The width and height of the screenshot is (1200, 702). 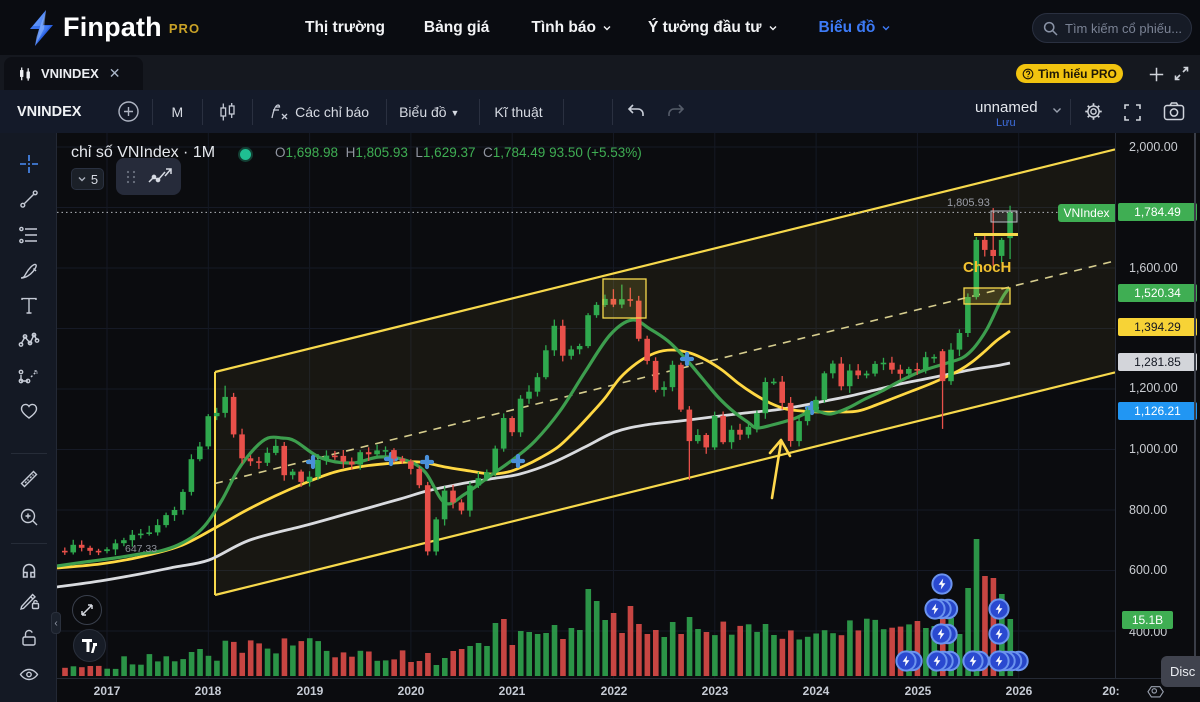 What do you see at coordinates (987, 267) in the screenshot?
I see `svg-text: ChocH` at bounding box center [987, 267].